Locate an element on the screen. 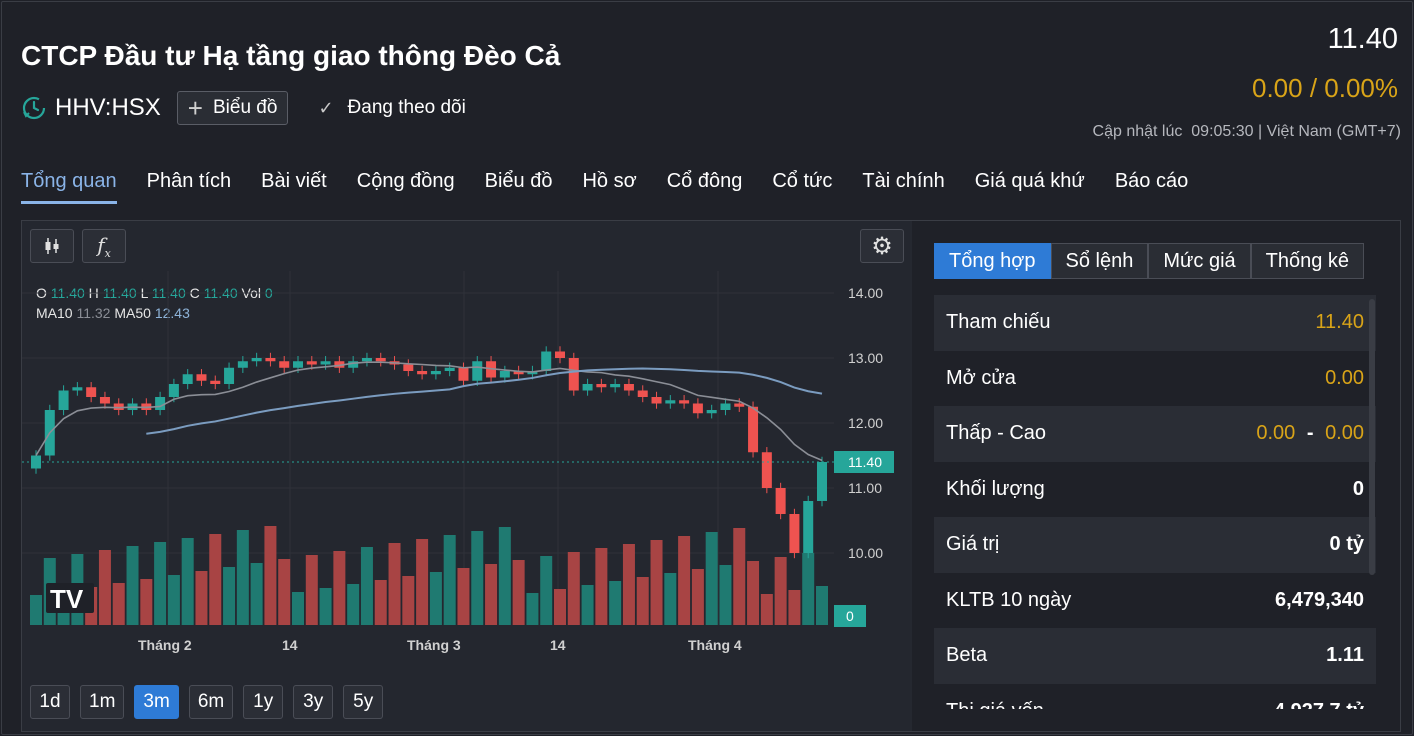  stat-sep: - is located at coordinates (1310, 433).